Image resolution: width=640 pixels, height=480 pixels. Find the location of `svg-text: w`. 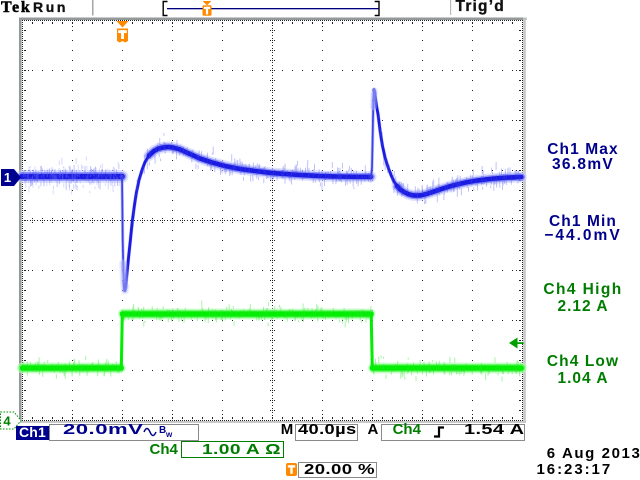

svg-text: w is located at coordinates (169, 434).